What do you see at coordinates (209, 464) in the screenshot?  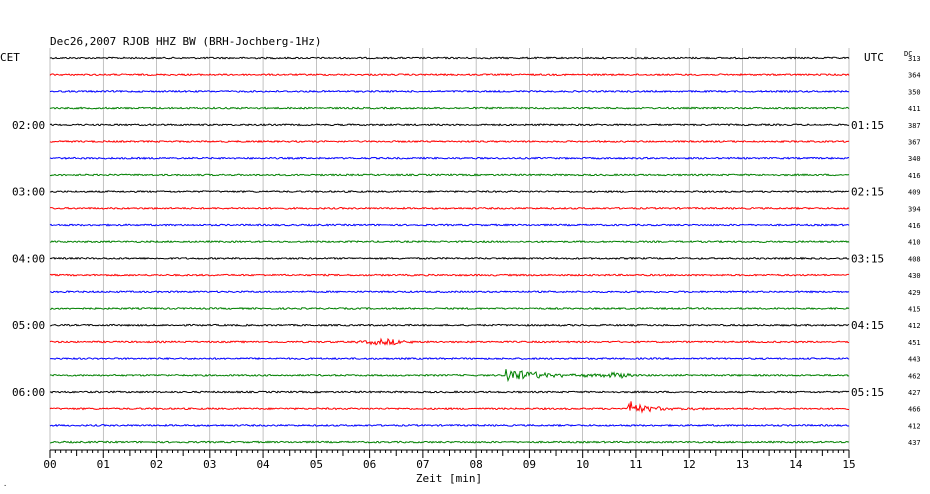 I see `x-tick-label: 03` at bounding box center [209, 464].